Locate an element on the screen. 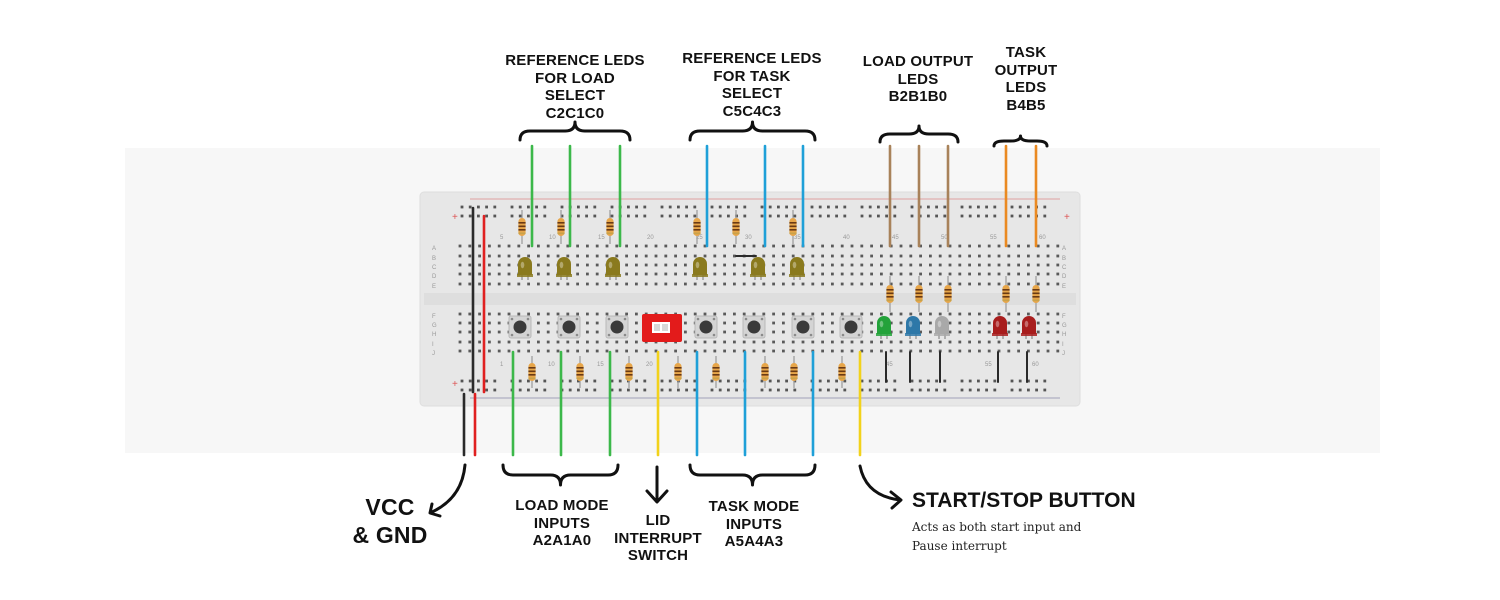 Image resolution: width=1500 pixels, height=600 pixels. row-letter: A is located at coordinates (434, 249).